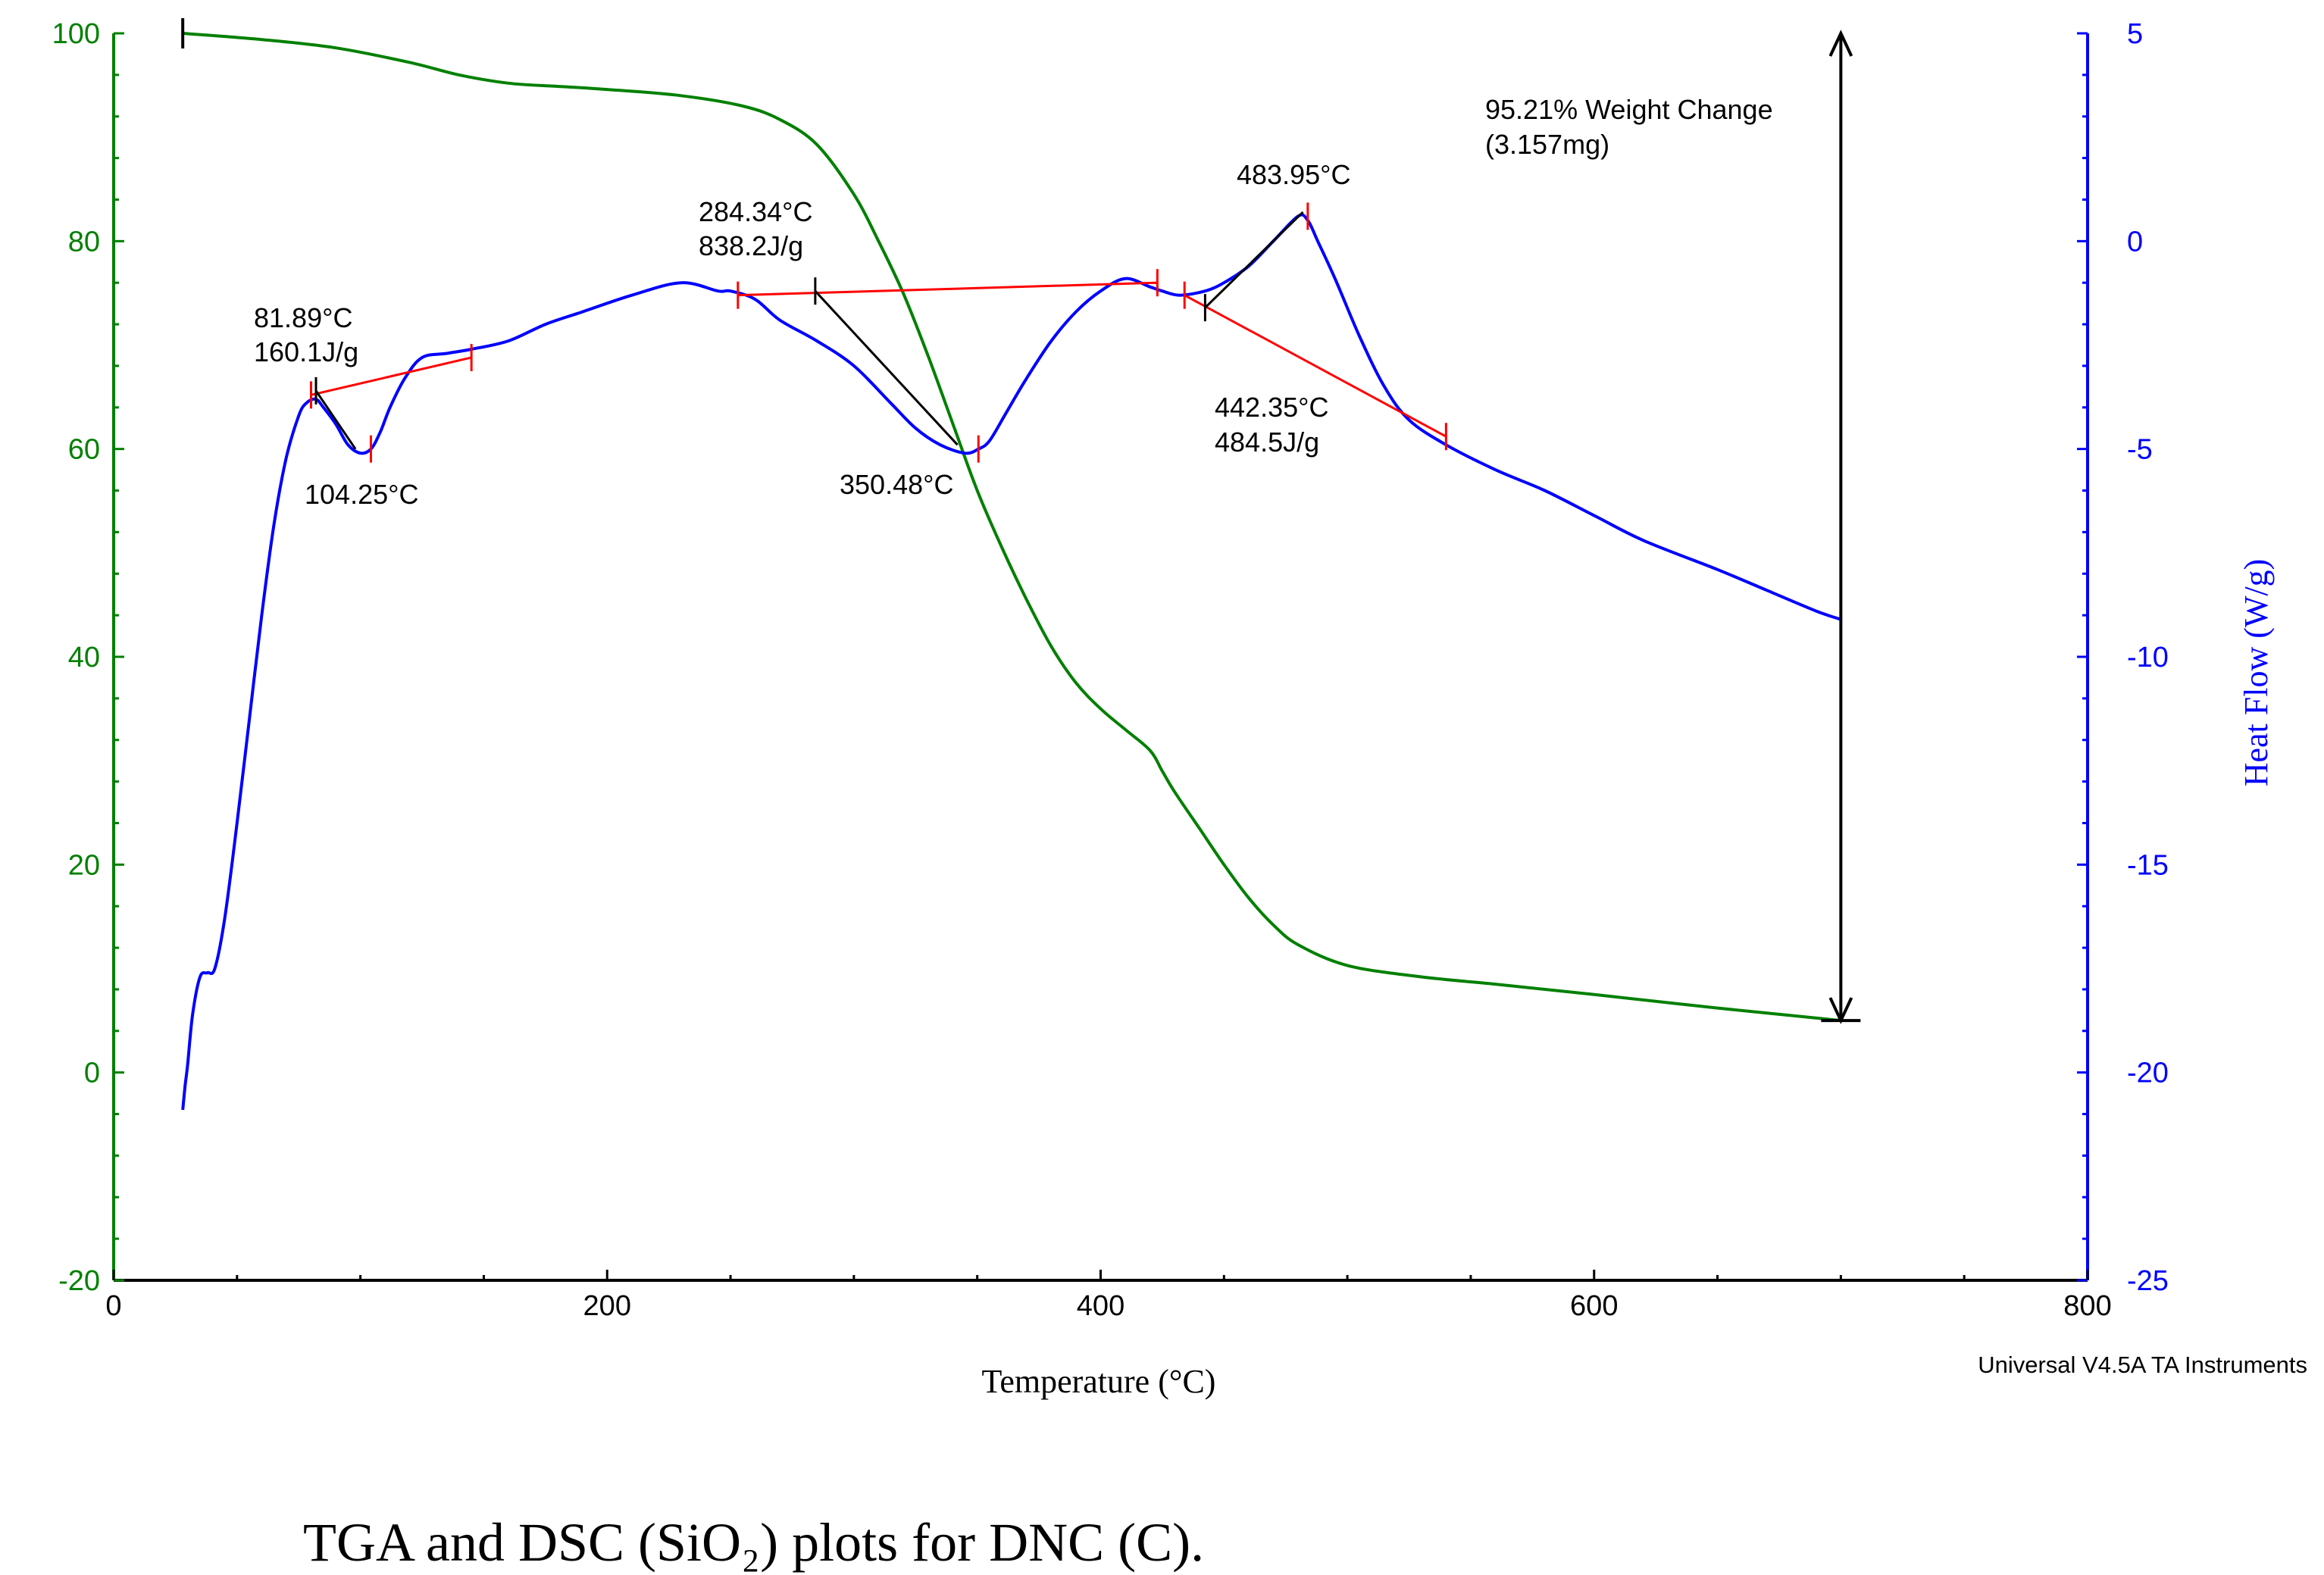 The image size is (2324, 1575). What do you see at coordinates (84, 865) in the screenshot?
I see `left-tick-label: 20` at bounding box center [84, 865].